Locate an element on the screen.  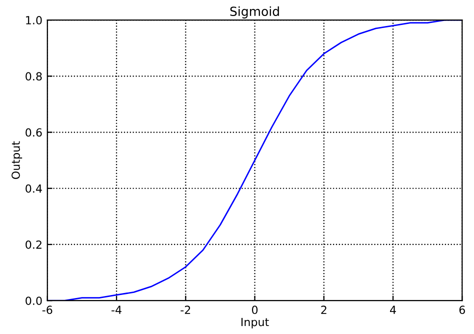
y-tick-label: 1.0 is located at coordinates (34, 20).